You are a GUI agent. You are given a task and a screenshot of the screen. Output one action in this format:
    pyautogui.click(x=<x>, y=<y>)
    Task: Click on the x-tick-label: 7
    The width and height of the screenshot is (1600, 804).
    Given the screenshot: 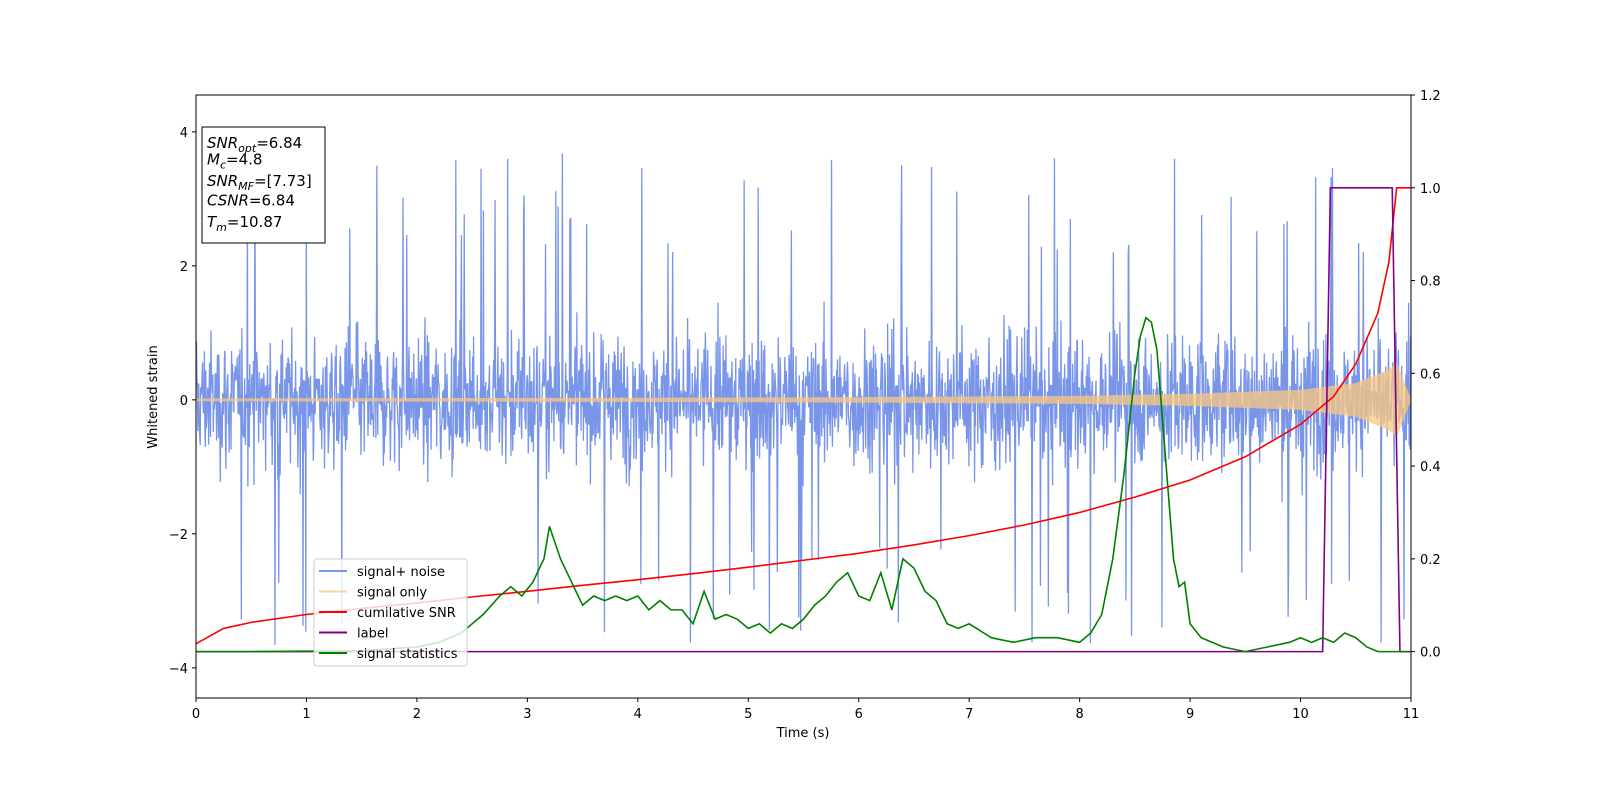 What is the action you would take?
    pyautogui.click(x=969, y=714)
    